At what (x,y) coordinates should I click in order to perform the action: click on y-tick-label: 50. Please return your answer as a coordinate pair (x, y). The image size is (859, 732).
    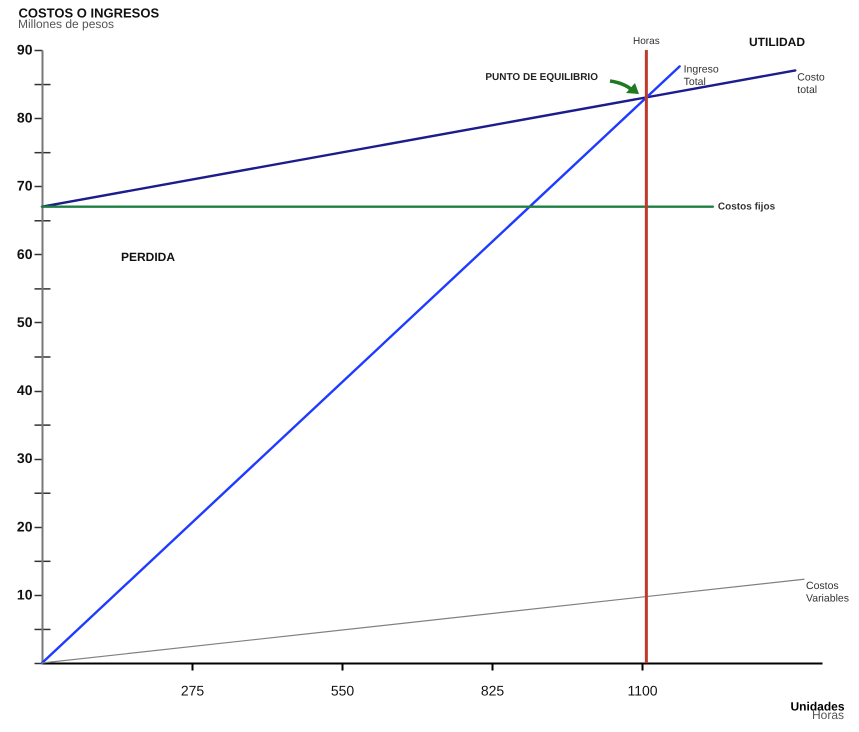
    Looking at the image, I should click on (24, 322).